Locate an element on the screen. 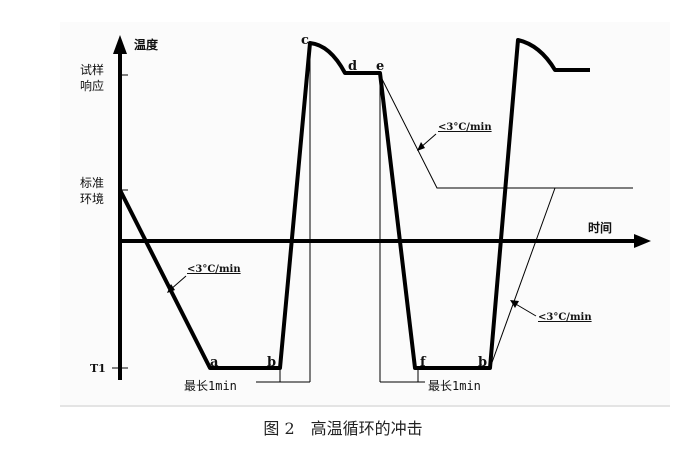 Image resolution: width=686 pixels, height=454 pixels. rate-label-1: <3°C/min is located at coordinates (214, 269).